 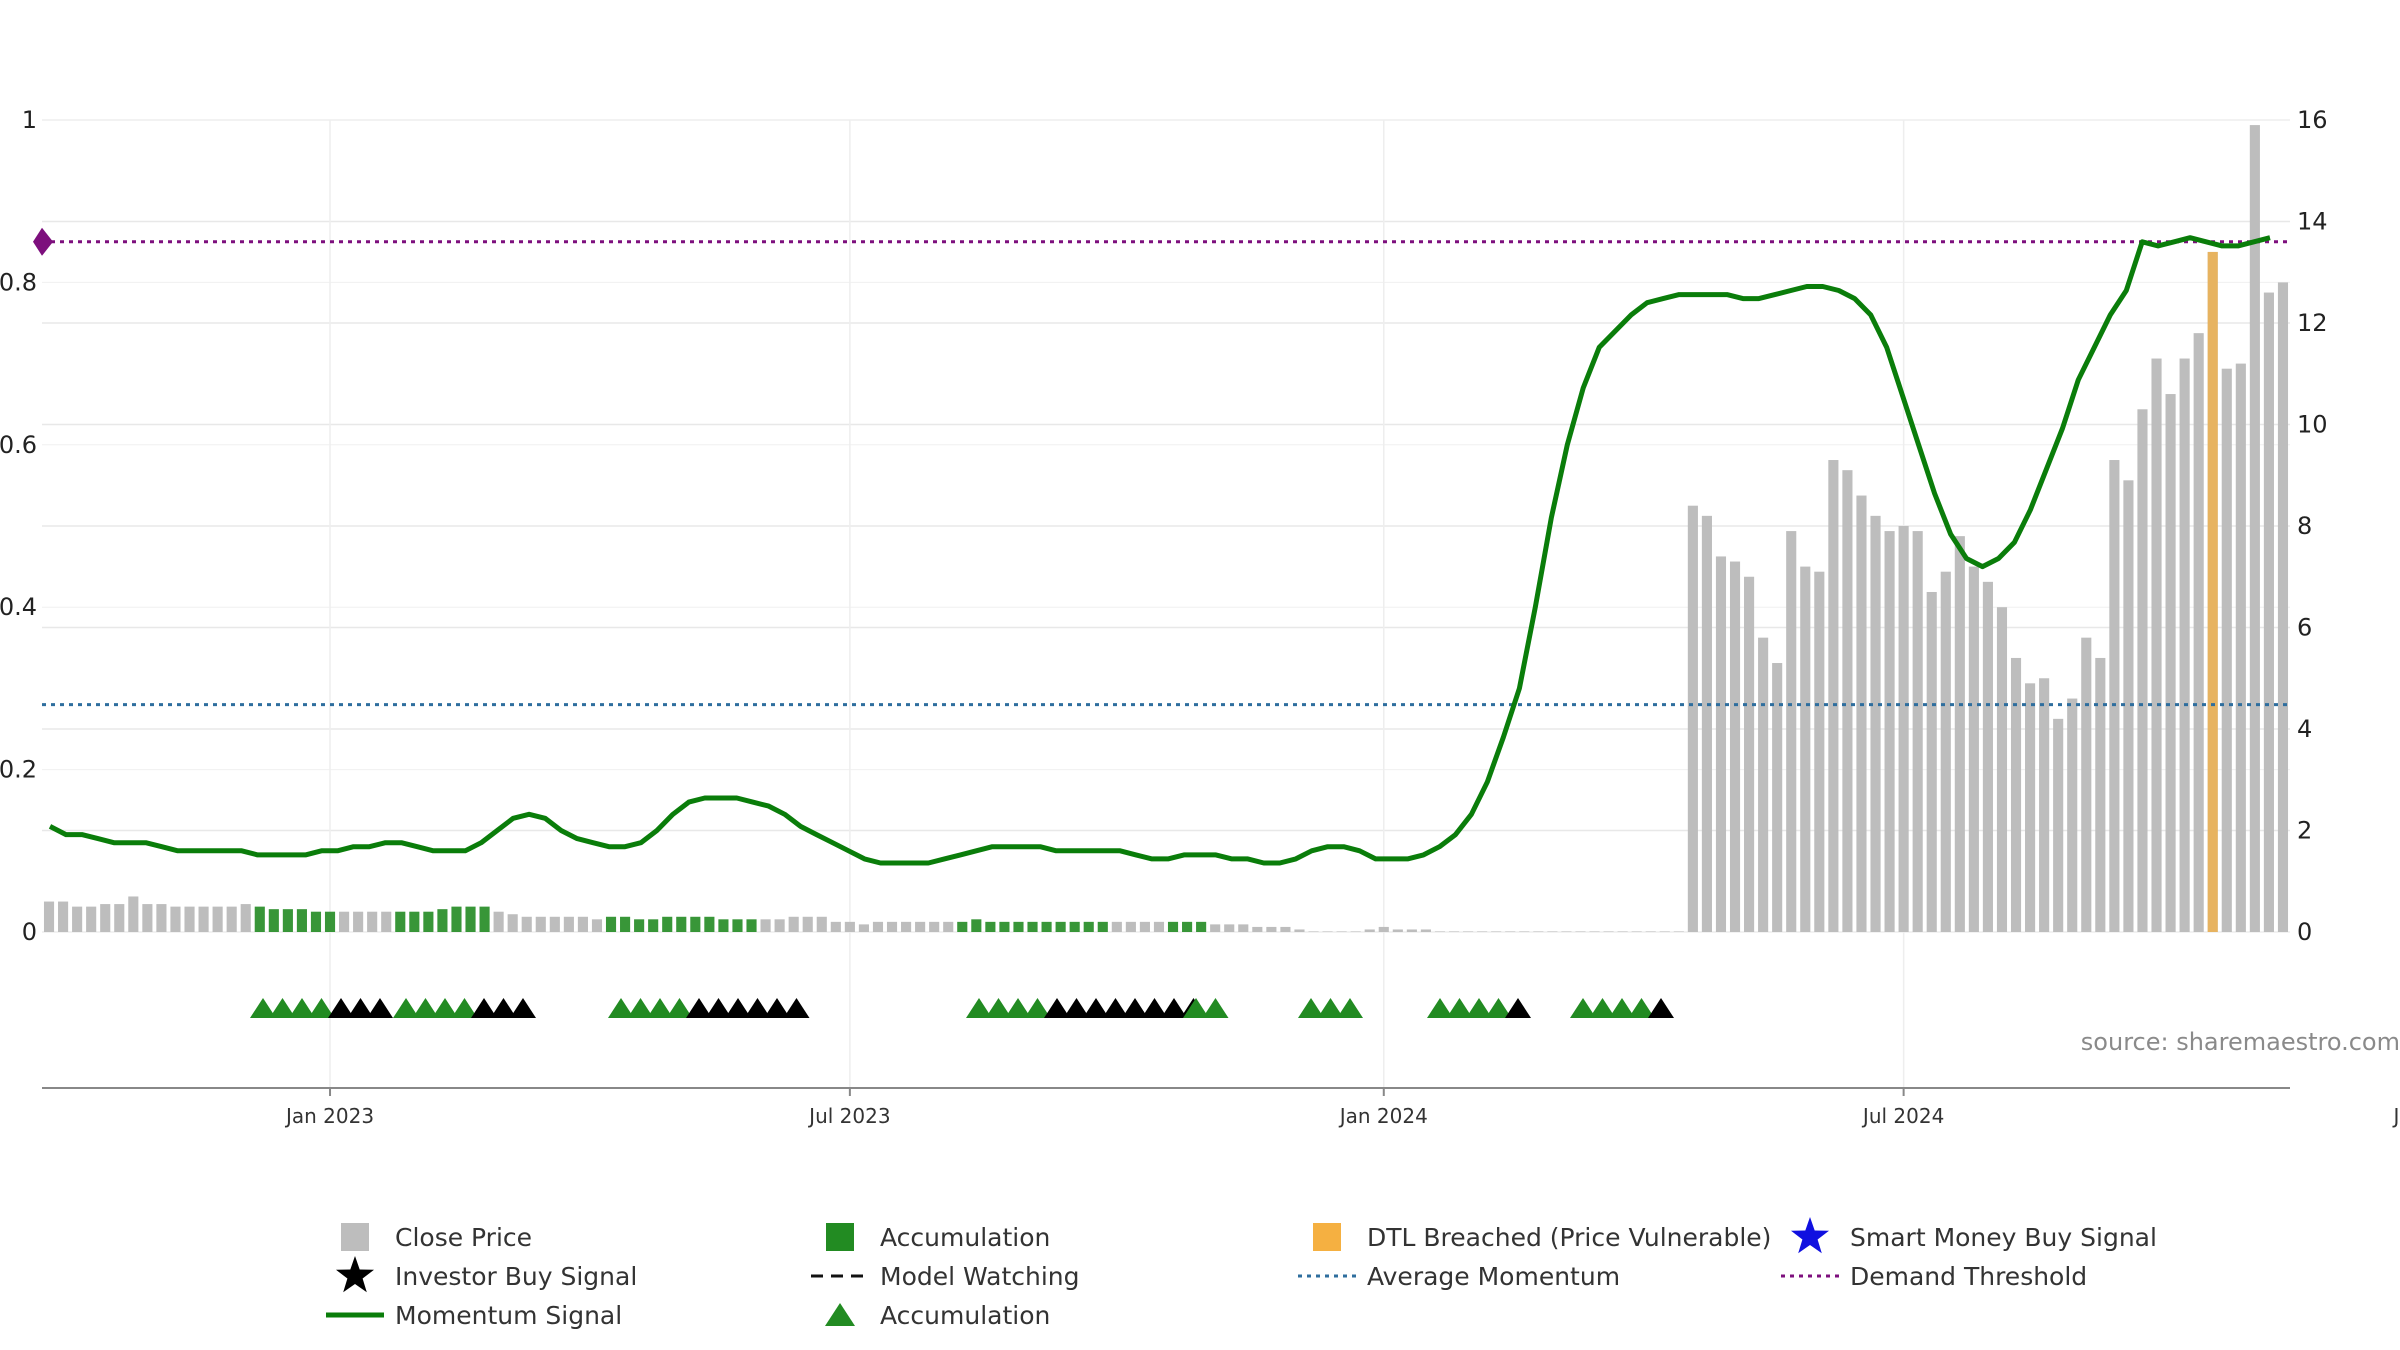 What do you see at coordinates (2240, 1042) in the screenshot?
I see `source-label: source: sharemaestro.com` at bounding box center [2240, 1042].